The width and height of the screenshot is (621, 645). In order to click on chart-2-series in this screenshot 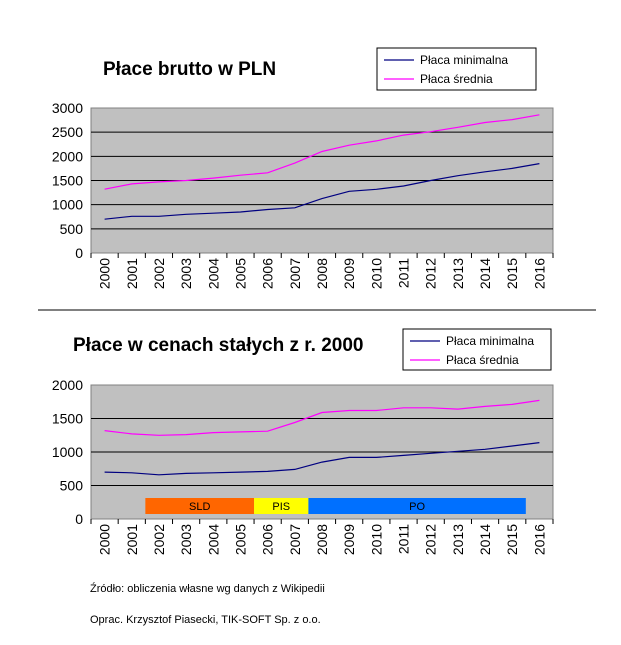, I will do `click(322, 437)`.